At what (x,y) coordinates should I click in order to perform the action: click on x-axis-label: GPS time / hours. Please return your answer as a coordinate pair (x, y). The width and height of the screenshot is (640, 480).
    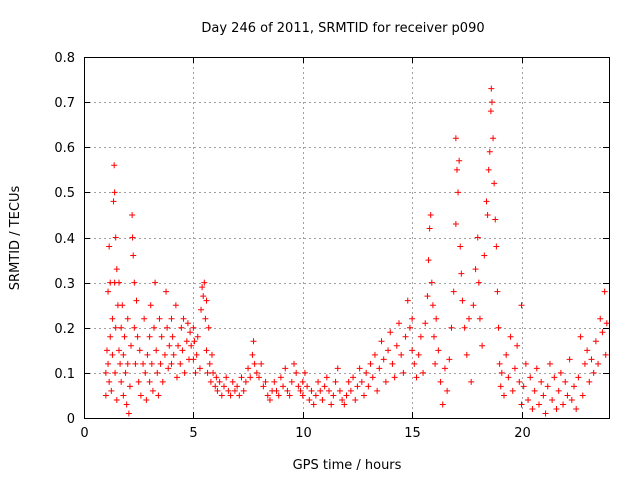
    Looking at the image, I should click on (347, 465).